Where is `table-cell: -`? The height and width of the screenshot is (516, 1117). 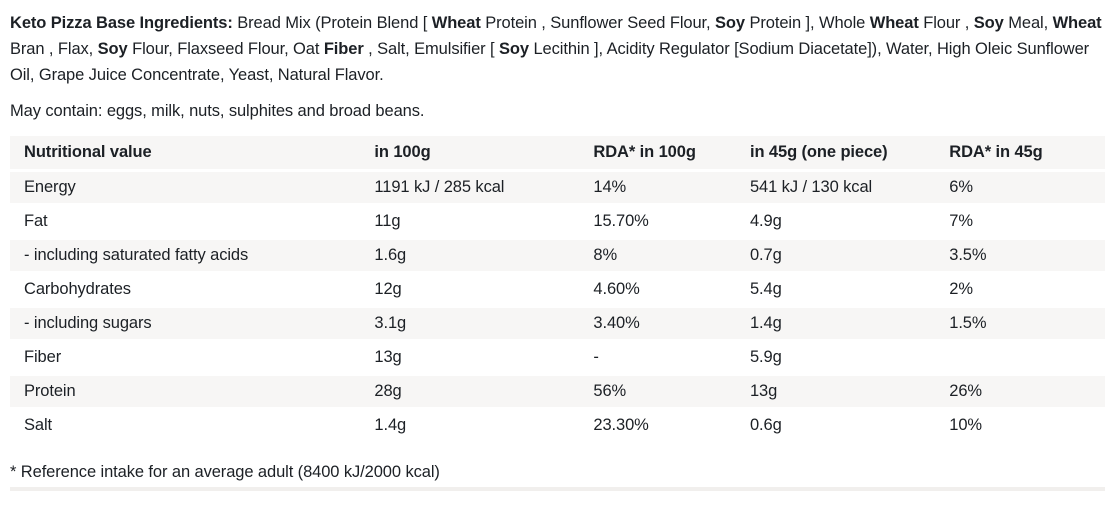
table-cell: - is located at coordinates (657, 358).